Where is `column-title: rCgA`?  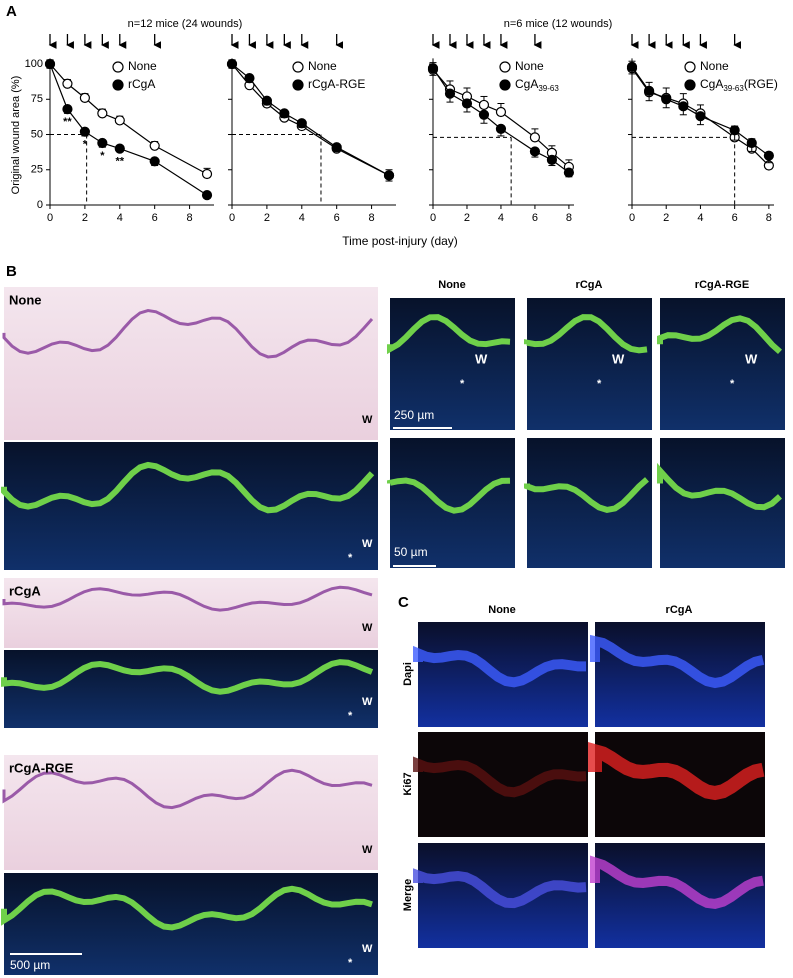
column-title: rCgA is located at coordinates (679, 610).